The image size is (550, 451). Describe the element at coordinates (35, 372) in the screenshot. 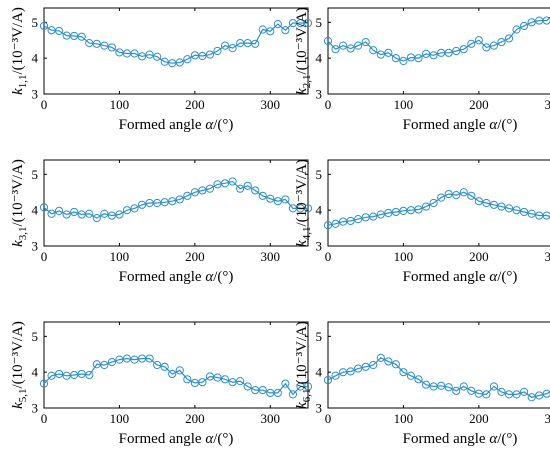

I see `y-tick-label: 4` at that location.